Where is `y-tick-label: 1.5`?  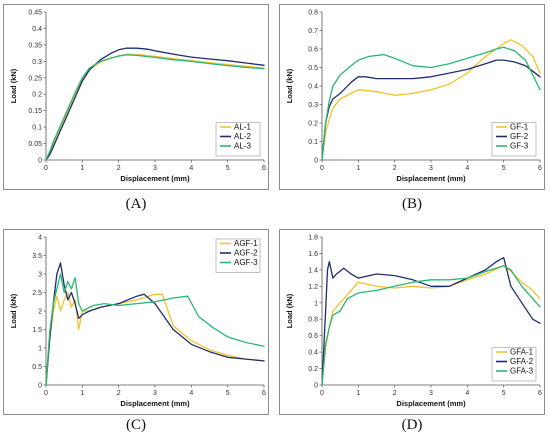
y-tick-label: 1.5 is located at coordinates (37, 330).